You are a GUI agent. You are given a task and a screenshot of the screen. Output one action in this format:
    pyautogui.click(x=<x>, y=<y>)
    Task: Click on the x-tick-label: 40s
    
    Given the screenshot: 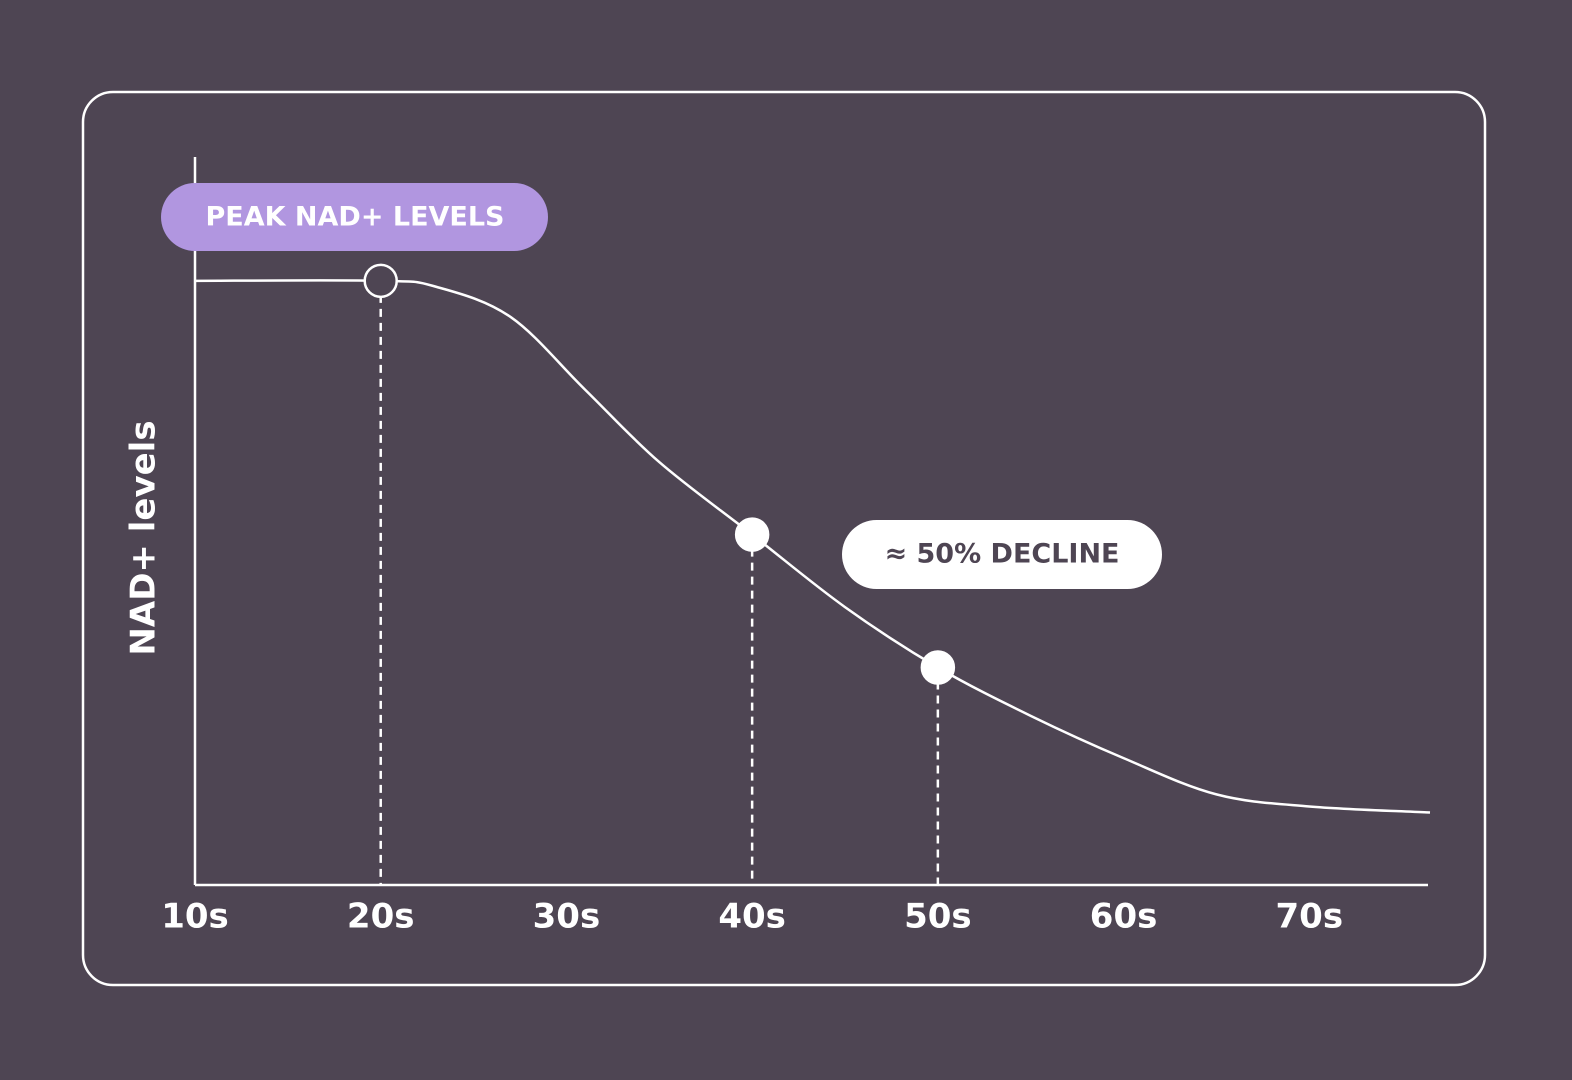 What is the action you would take?
    pyautogui.click(x=752, y=917)
    